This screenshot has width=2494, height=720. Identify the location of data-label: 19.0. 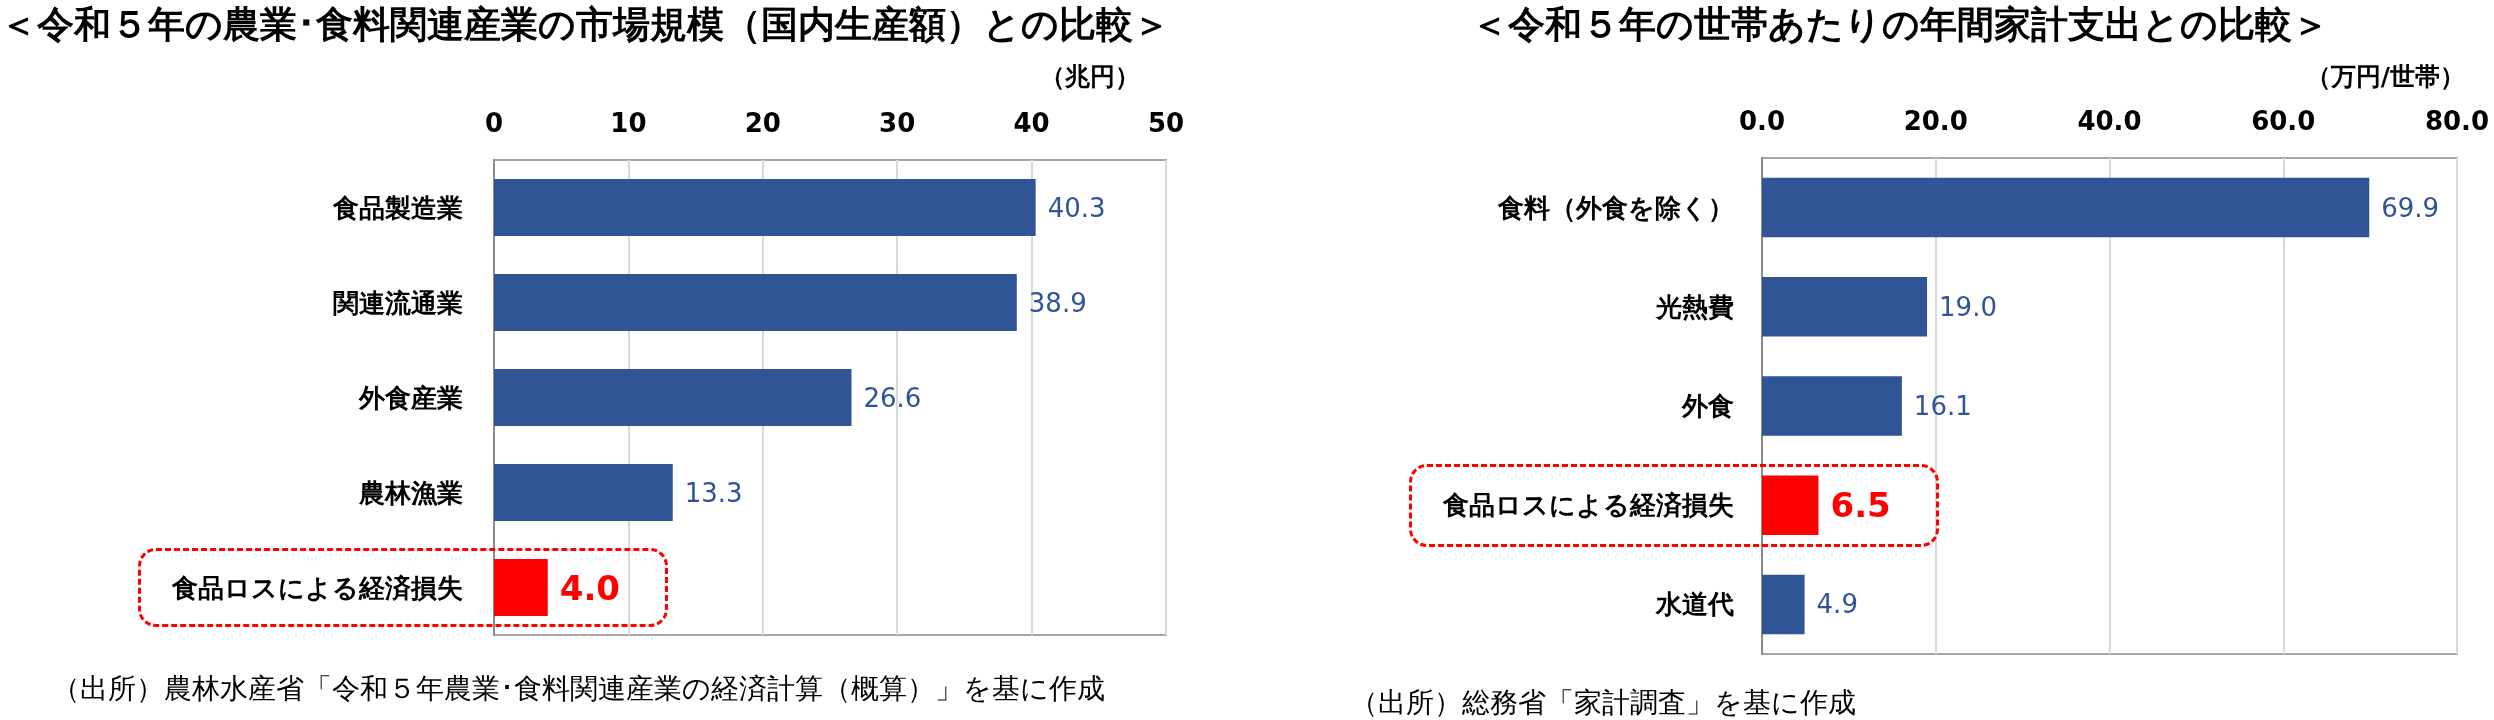
(1968, 306).